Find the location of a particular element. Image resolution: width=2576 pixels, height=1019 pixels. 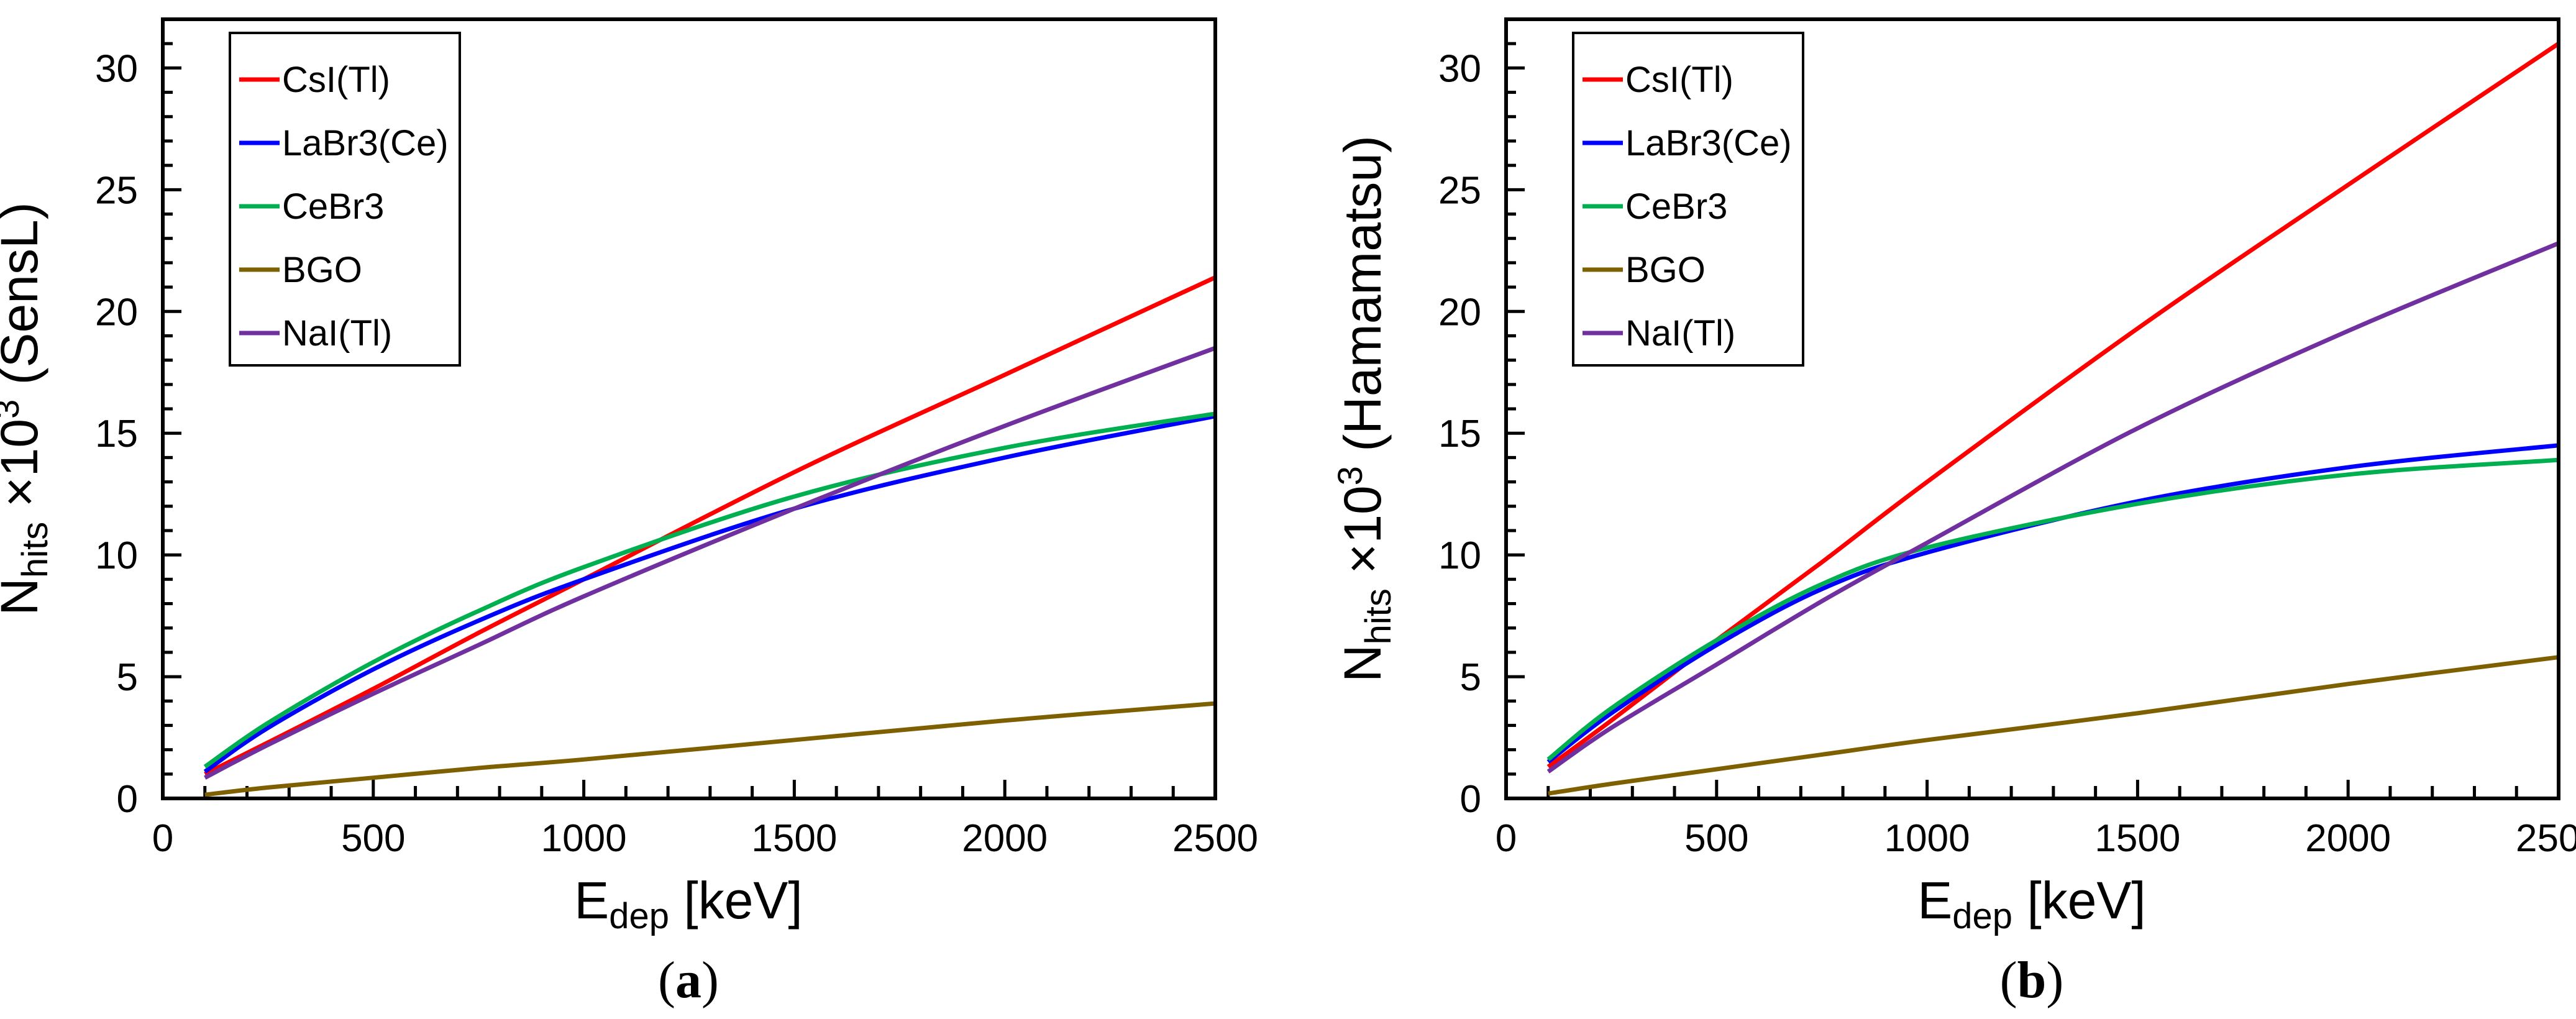

y-axis-label: Nhits ×103 (SensL) is located at coordinates (27, 409).